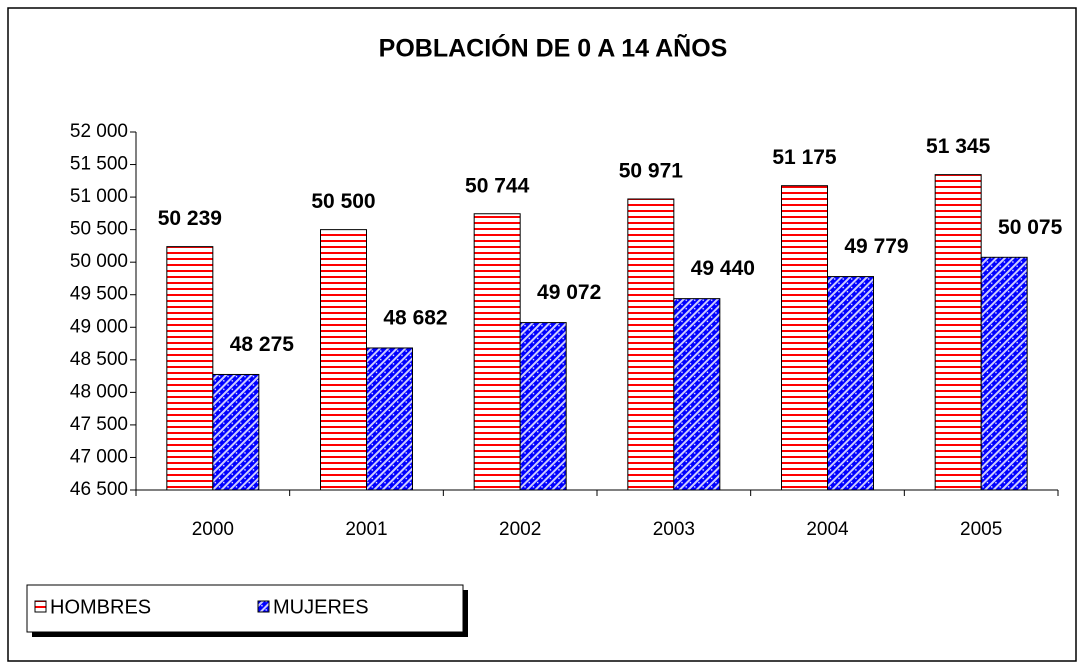 The height and width of the screenshot is (670, 1085). I want to click on y-tick-label: 49 500, so click(99, 294).